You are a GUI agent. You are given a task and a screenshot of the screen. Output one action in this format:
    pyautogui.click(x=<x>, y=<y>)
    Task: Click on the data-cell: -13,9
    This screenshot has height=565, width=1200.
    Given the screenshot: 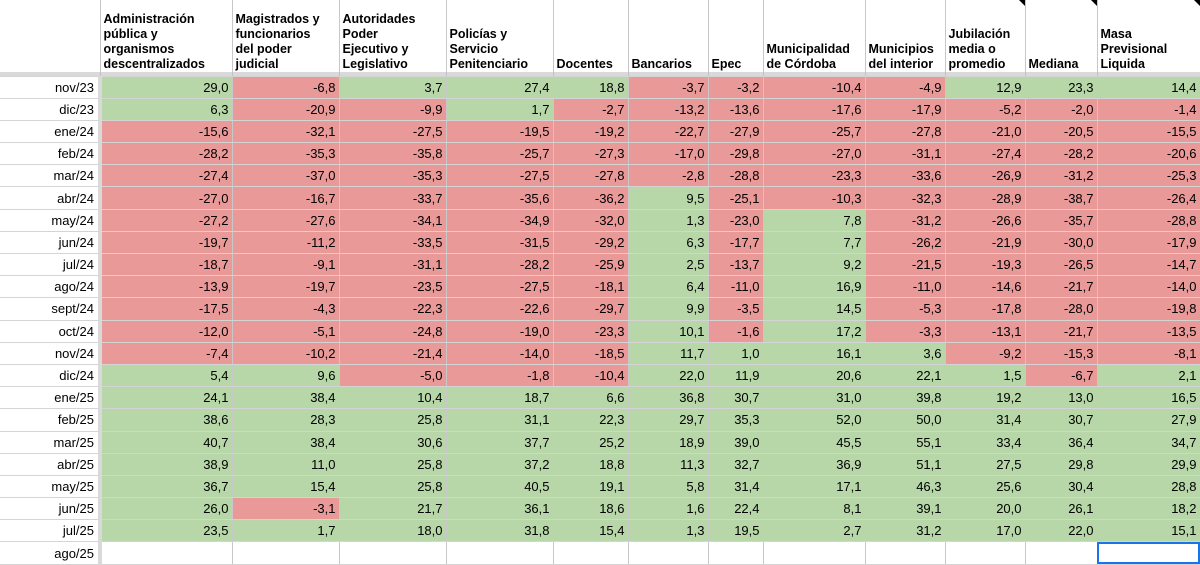 What is the action you would take?
    pyautogui.click(x=166, y=287)
    